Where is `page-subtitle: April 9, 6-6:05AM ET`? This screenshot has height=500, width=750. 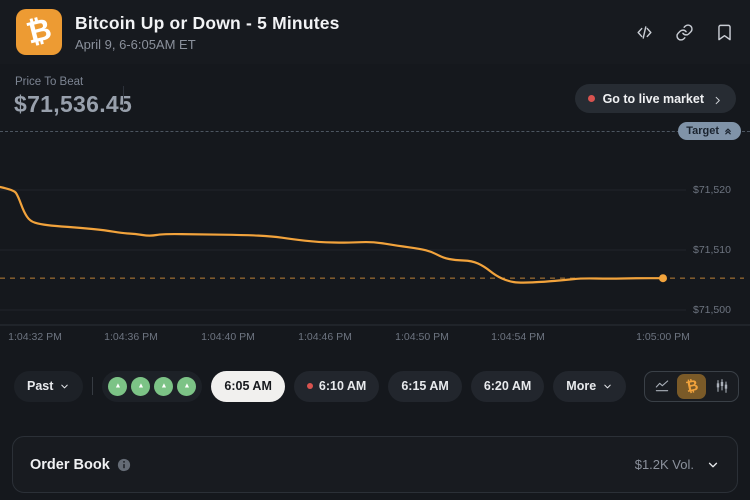
page-subtitle: April 9, 6-6:05AM ET is located at coordinates (135, 44).